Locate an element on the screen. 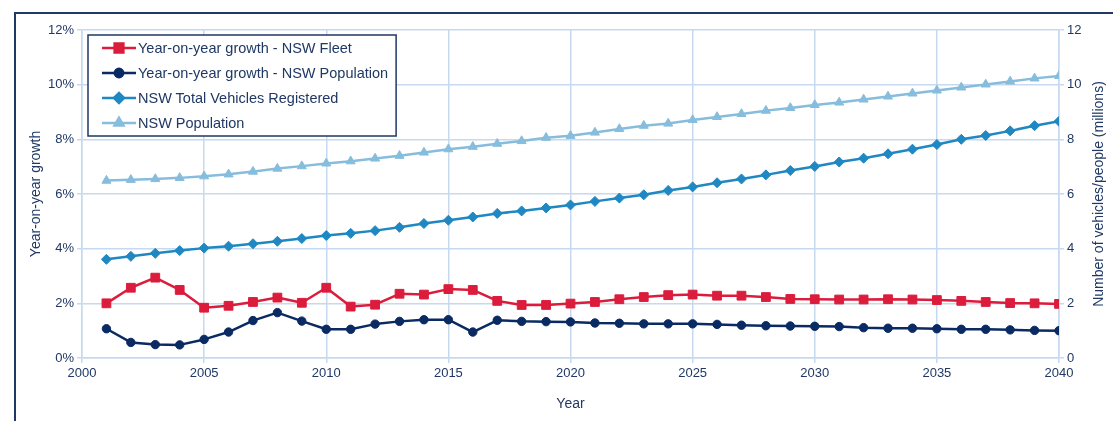  x-tick-label: 2030 is located at coordinates (815, 373).